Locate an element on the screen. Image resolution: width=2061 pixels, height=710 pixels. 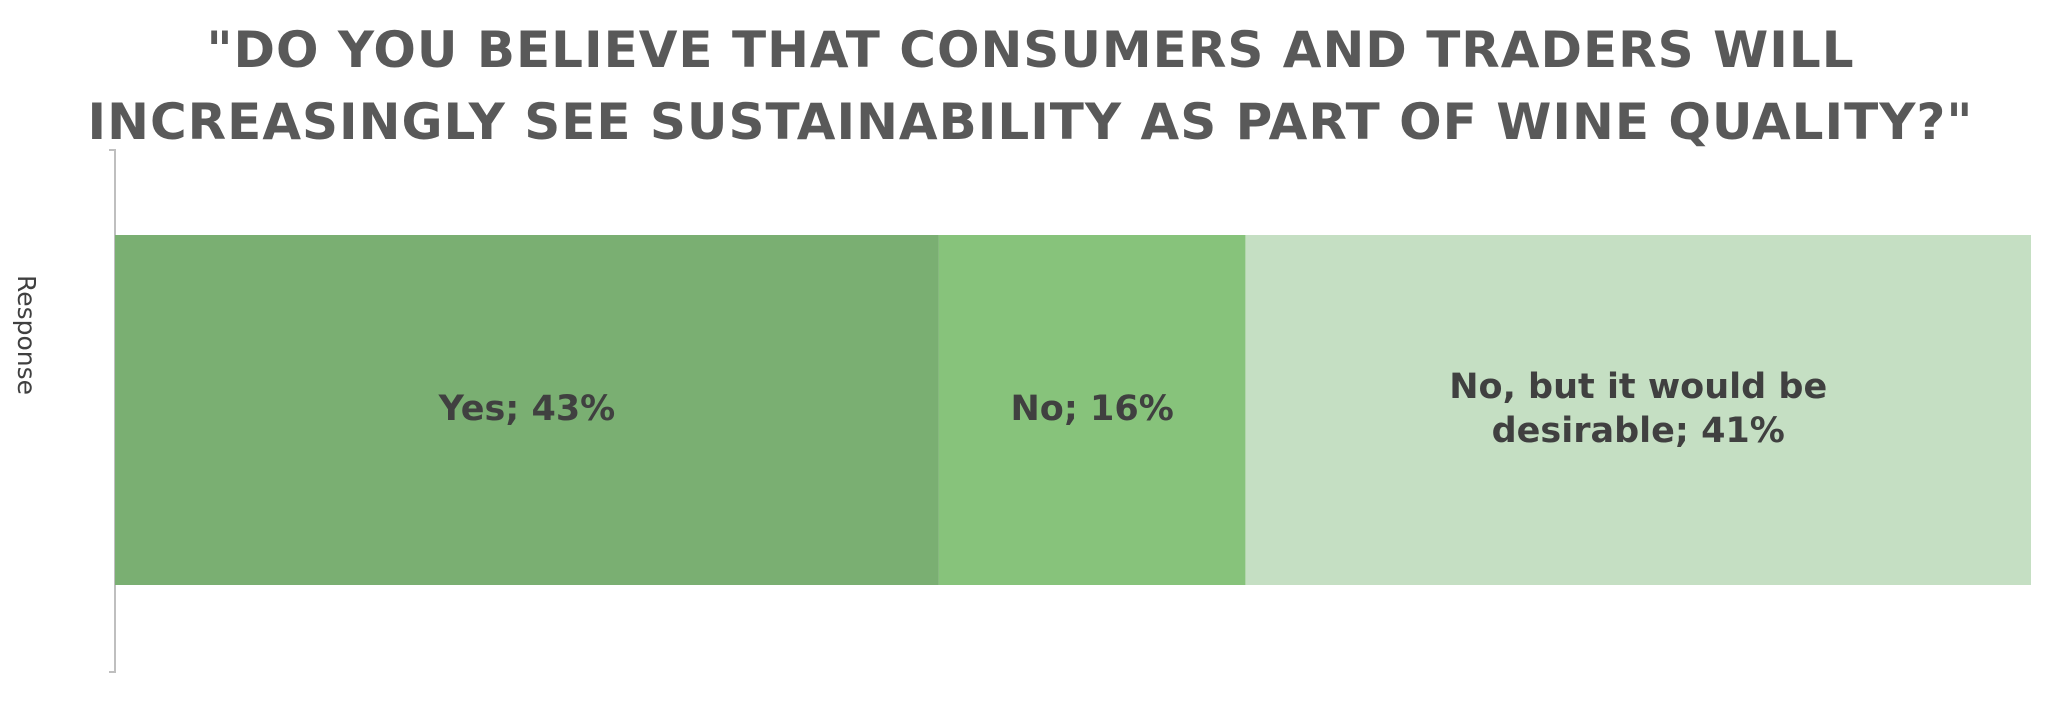
data-label-2-line-1: No; 16% is located at coordinates (1092, 409).